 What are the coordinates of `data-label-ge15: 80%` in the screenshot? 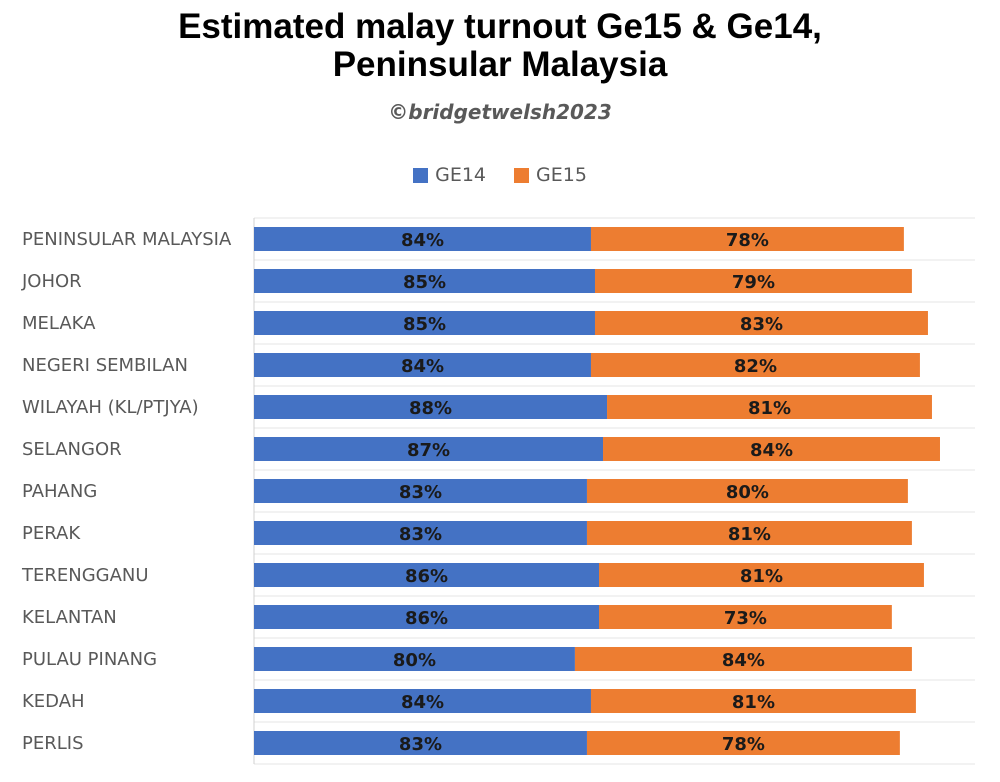 It's located at (747, 492).